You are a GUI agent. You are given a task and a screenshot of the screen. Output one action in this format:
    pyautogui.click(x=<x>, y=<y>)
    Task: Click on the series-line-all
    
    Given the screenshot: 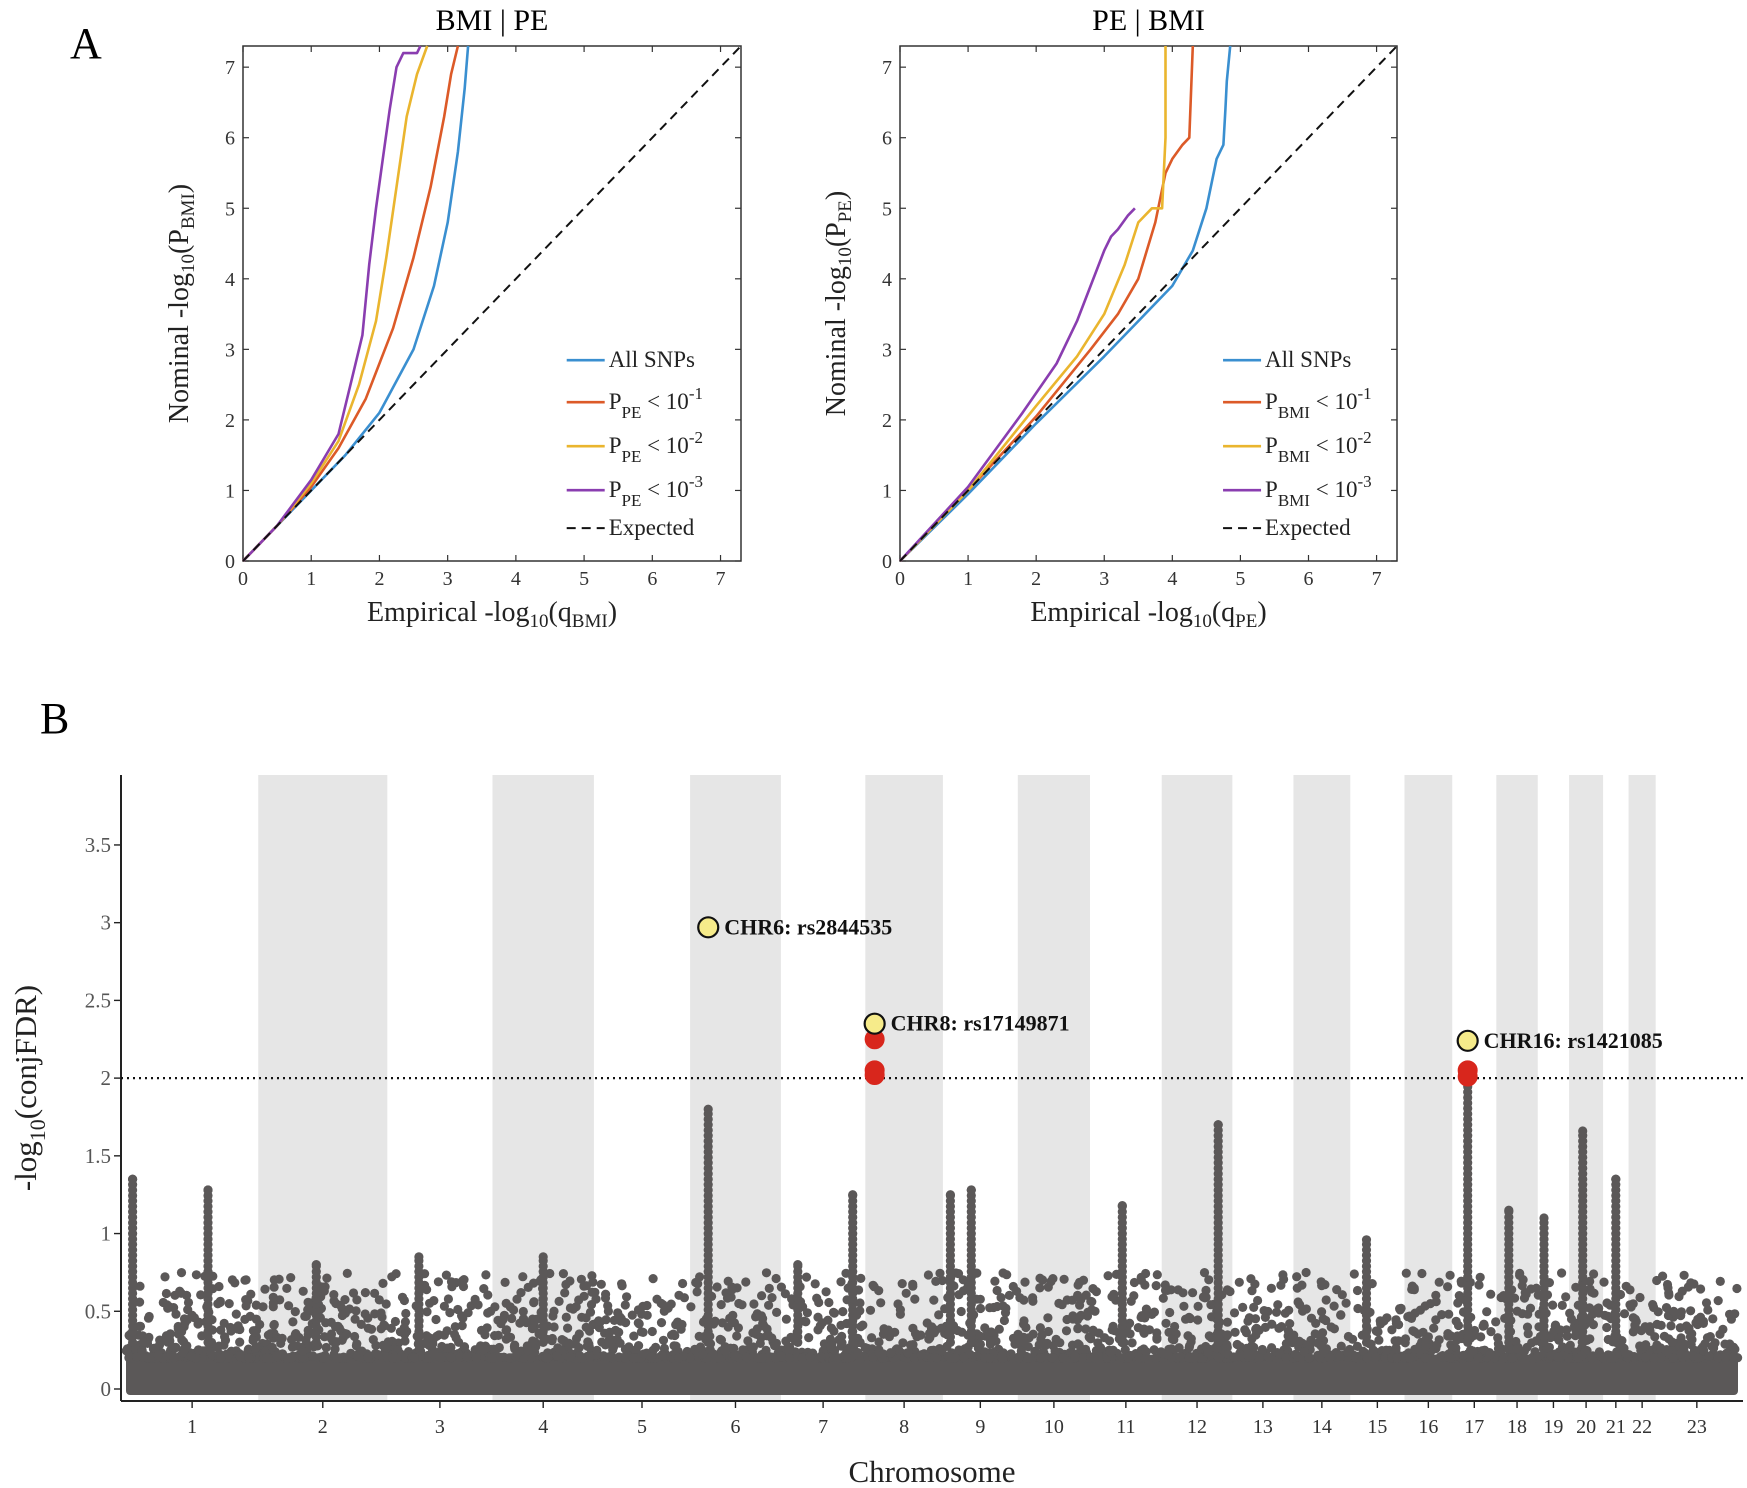 What is the action you would take?
    pyautogui.click(x=356, y=303)
    